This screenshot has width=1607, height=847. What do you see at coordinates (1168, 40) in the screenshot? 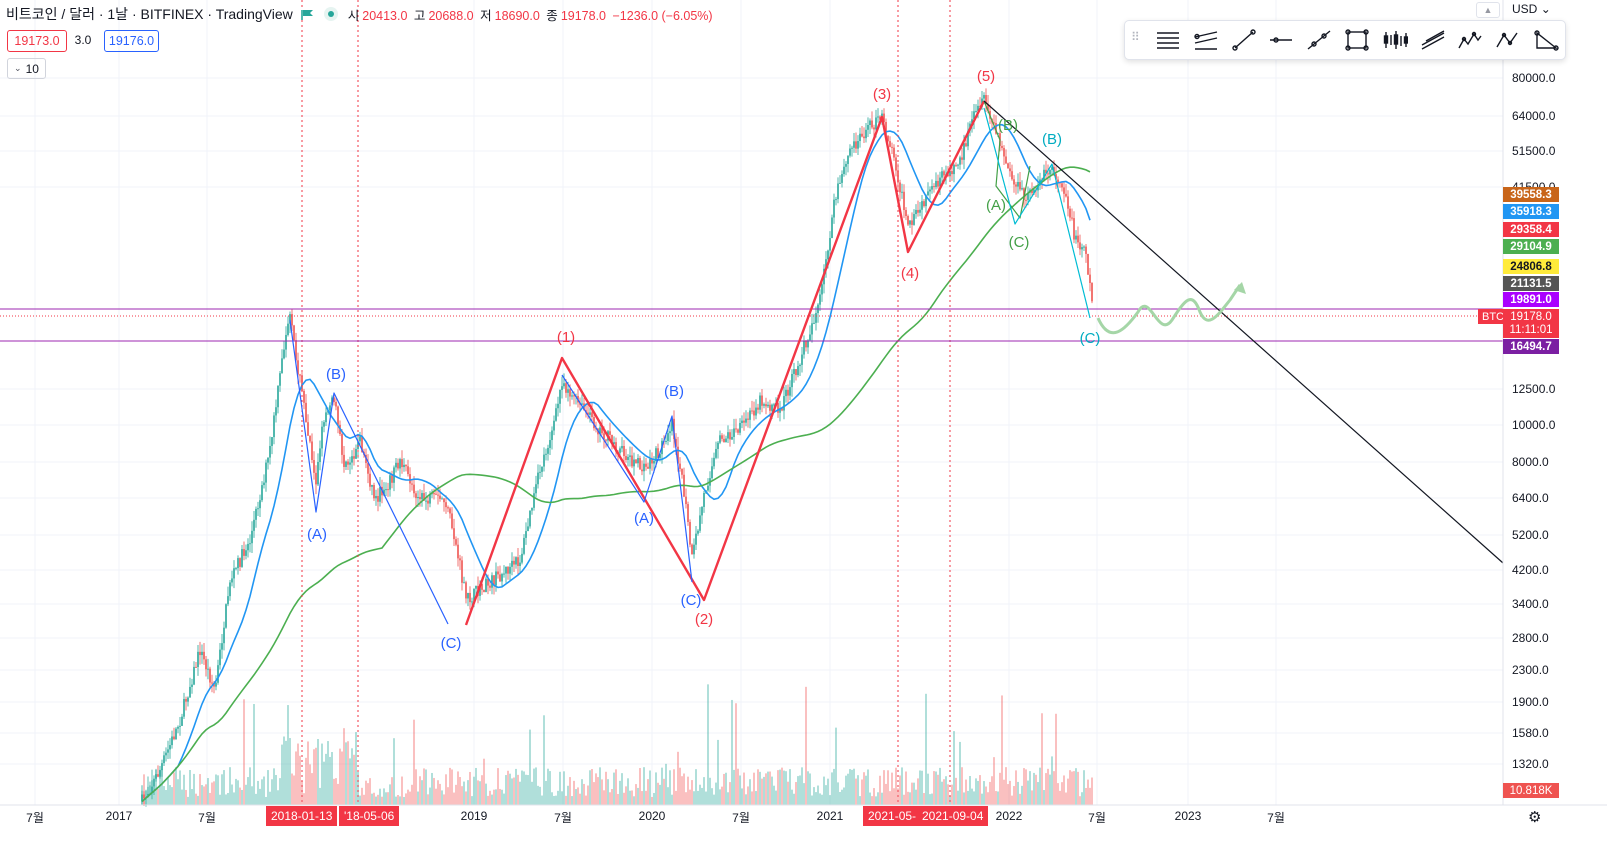
I see `horizontal-lines-icon` at bounding box center [1168, 40].